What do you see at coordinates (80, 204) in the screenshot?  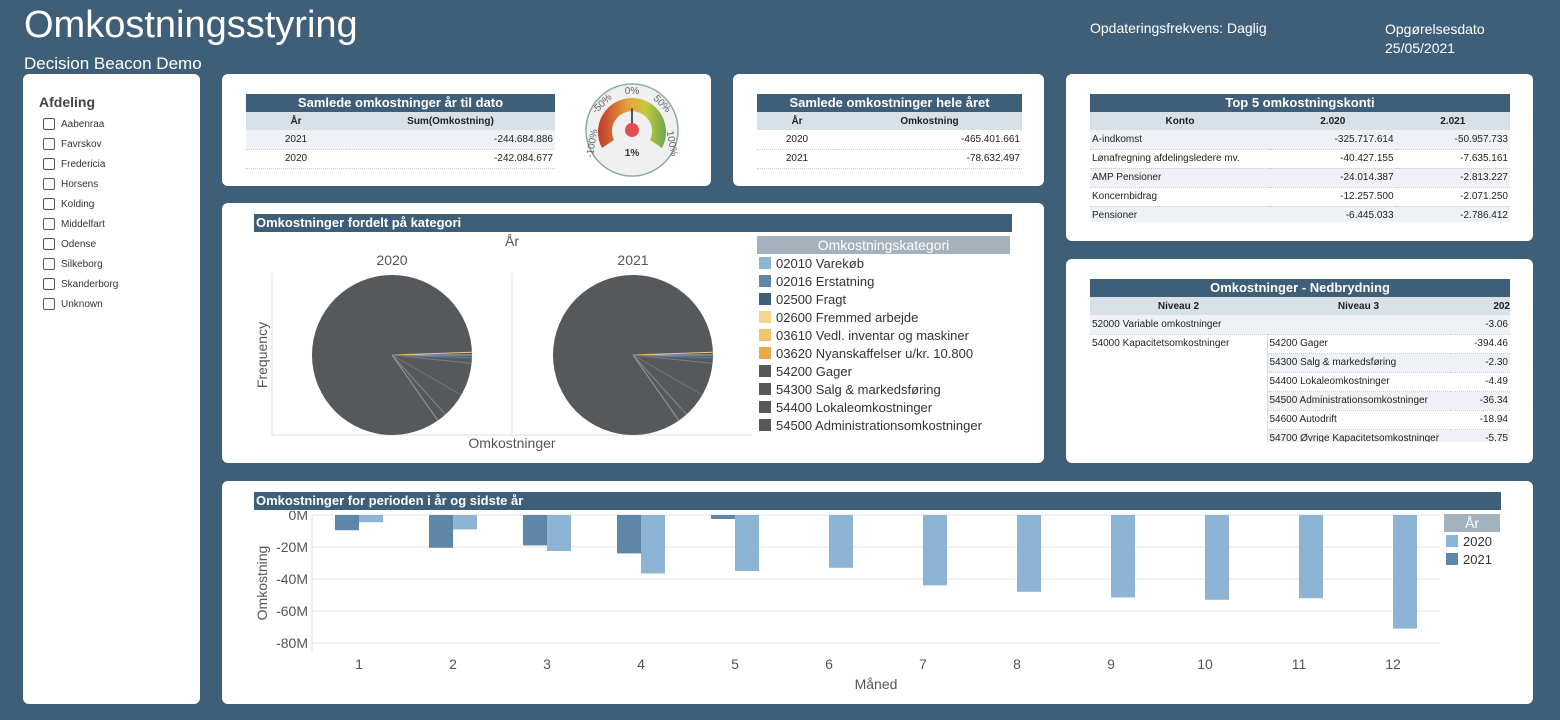 I see `department-checkbox-kolding: Kolding` at bounding box center [80, 204].